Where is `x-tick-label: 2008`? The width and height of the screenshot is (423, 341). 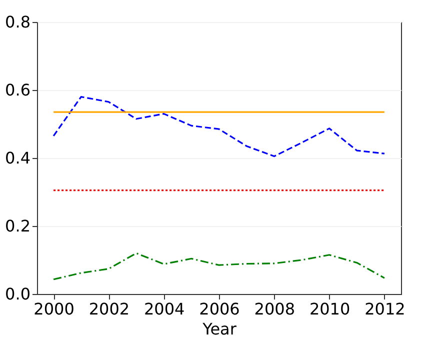 x-tick-label: 2008 is located at coordinates (275, 309).